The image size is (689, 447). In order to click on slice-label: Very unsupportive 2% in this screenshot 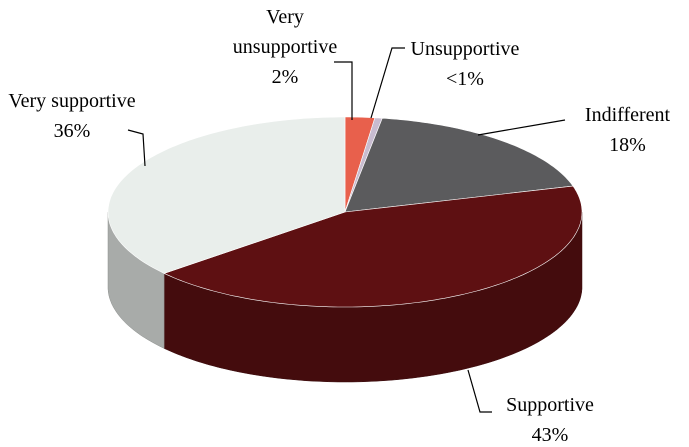, I will do `click(285, 47)`.